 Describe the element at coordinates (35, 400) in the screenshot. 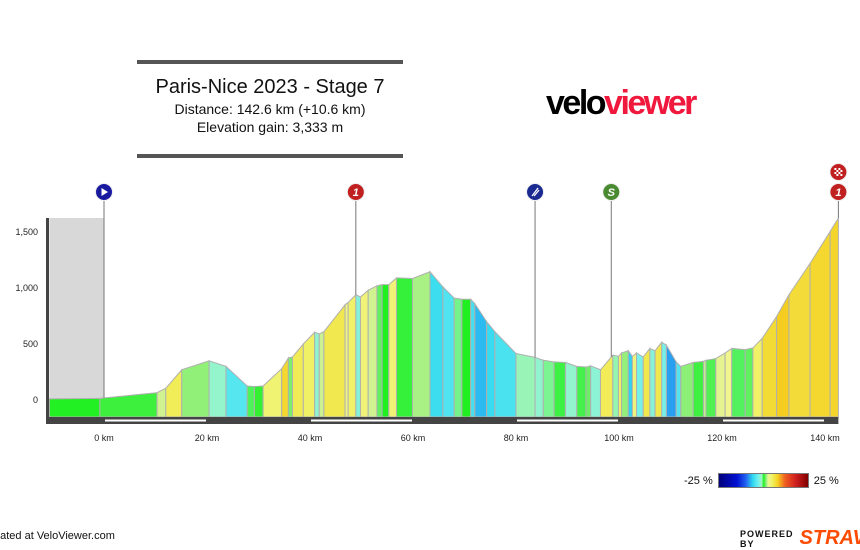

I see `y-tick-label: 0` at that location.